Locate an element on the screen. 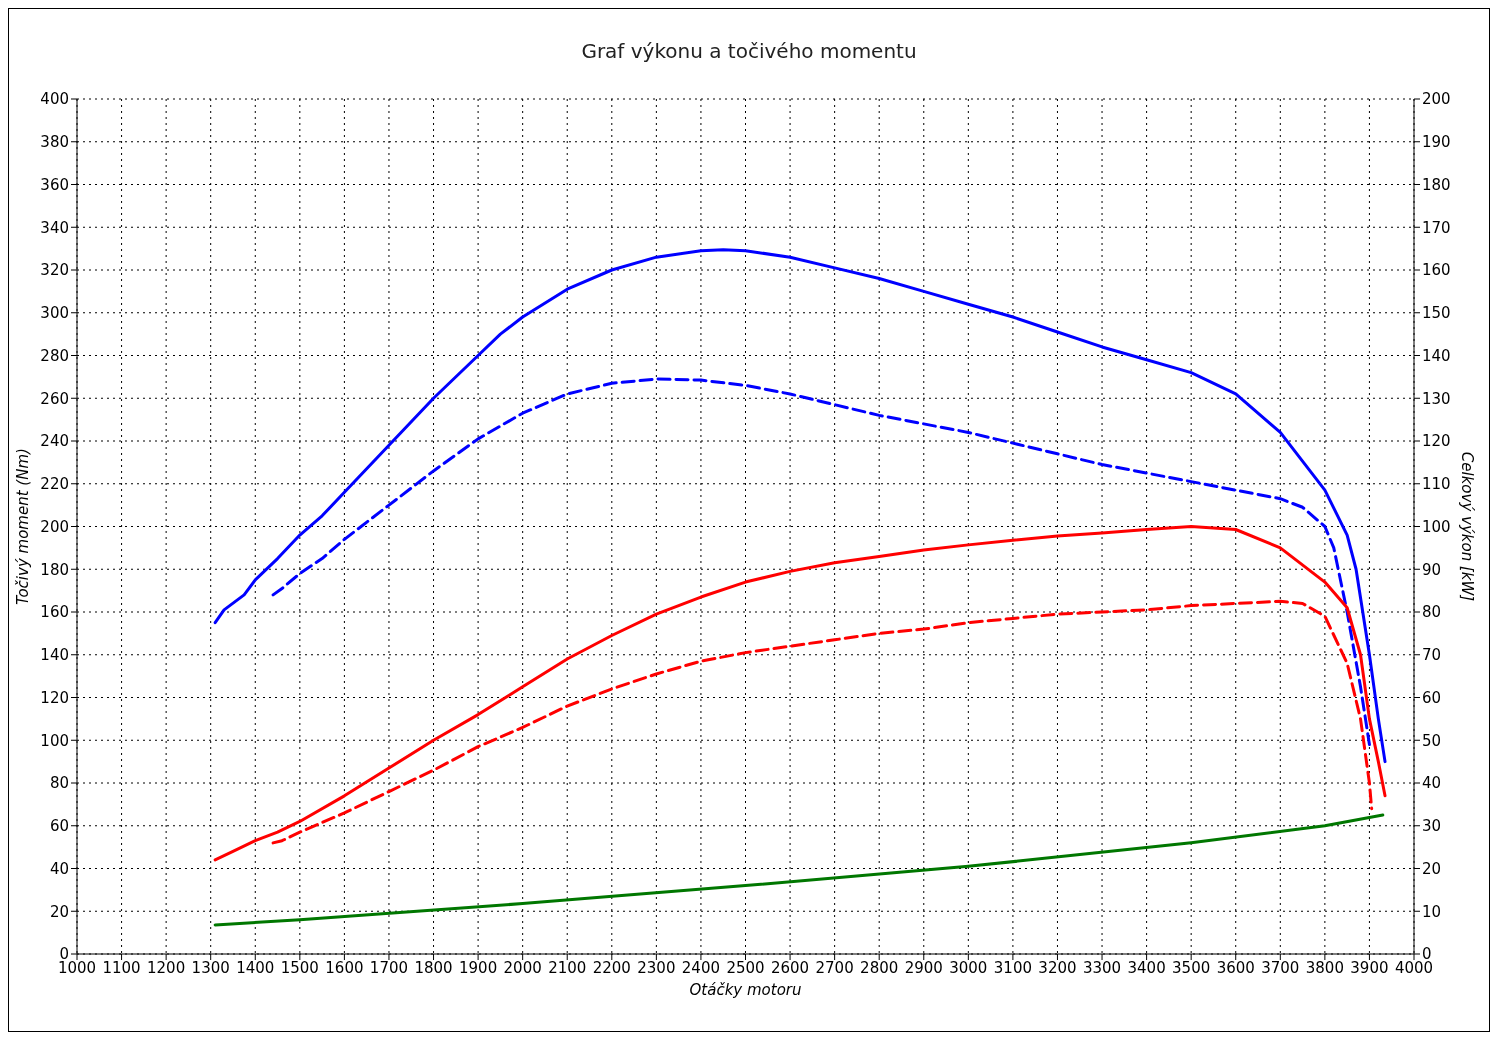  y2-tick-label: 110 is located at coordinates (1436, 484).